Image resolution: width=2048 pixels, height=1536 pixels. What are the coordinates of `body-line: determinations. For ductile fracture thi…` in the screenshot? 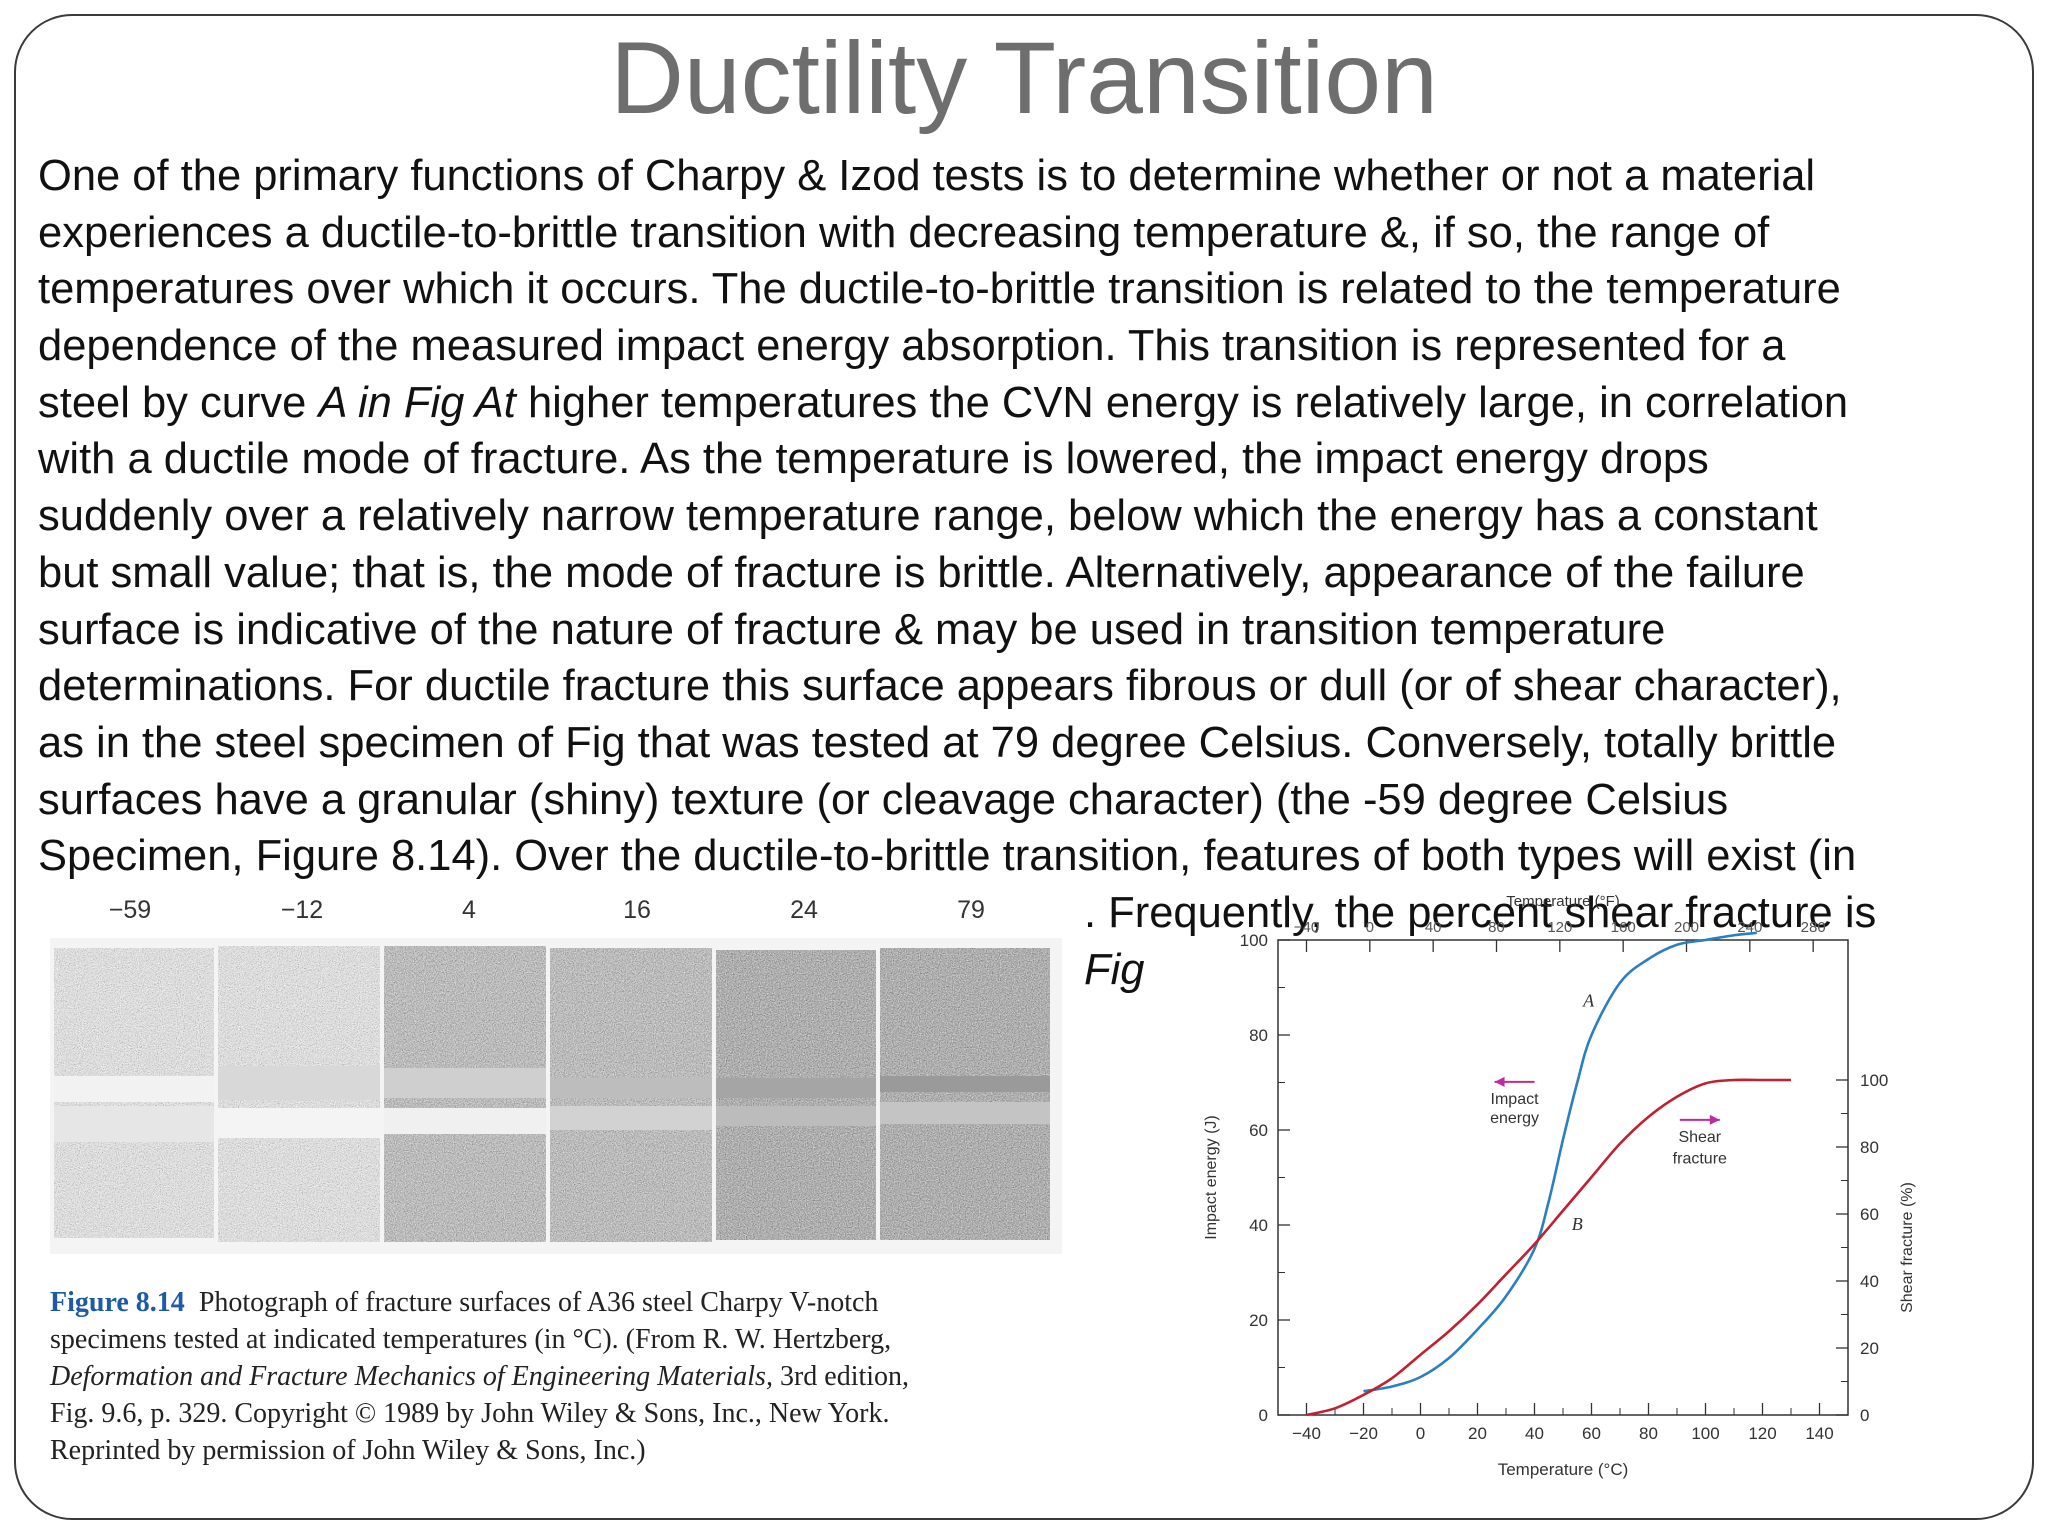 It's located at (940, 686).